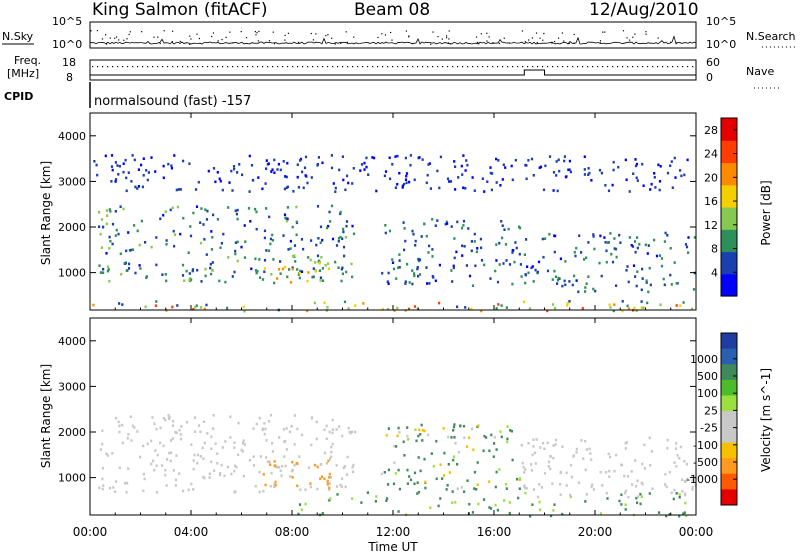 The height and width of the screenshot is (554, 800). What do you see at coordinates (393, 71) in the screenshot?
I see `freq-trace` at bounding box center [393, 71].